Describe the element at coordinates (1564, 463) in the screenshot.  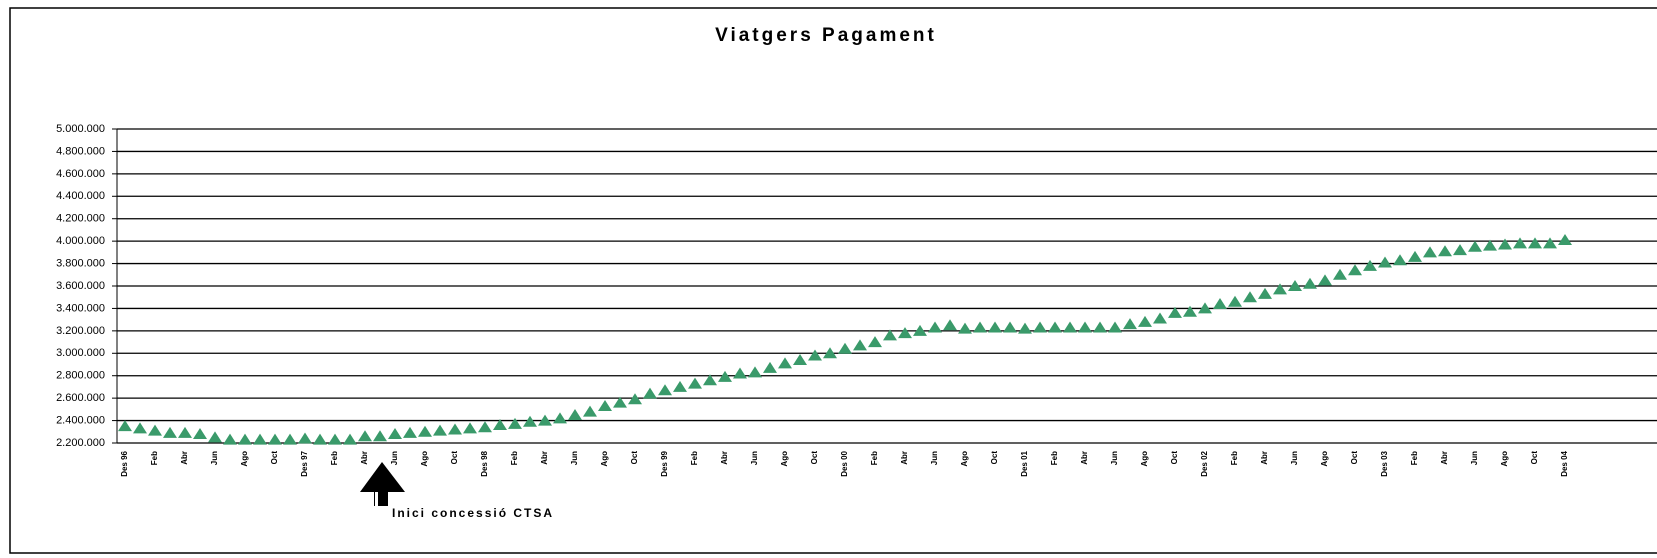
I see `x-tick-label: Des 04` at that location.